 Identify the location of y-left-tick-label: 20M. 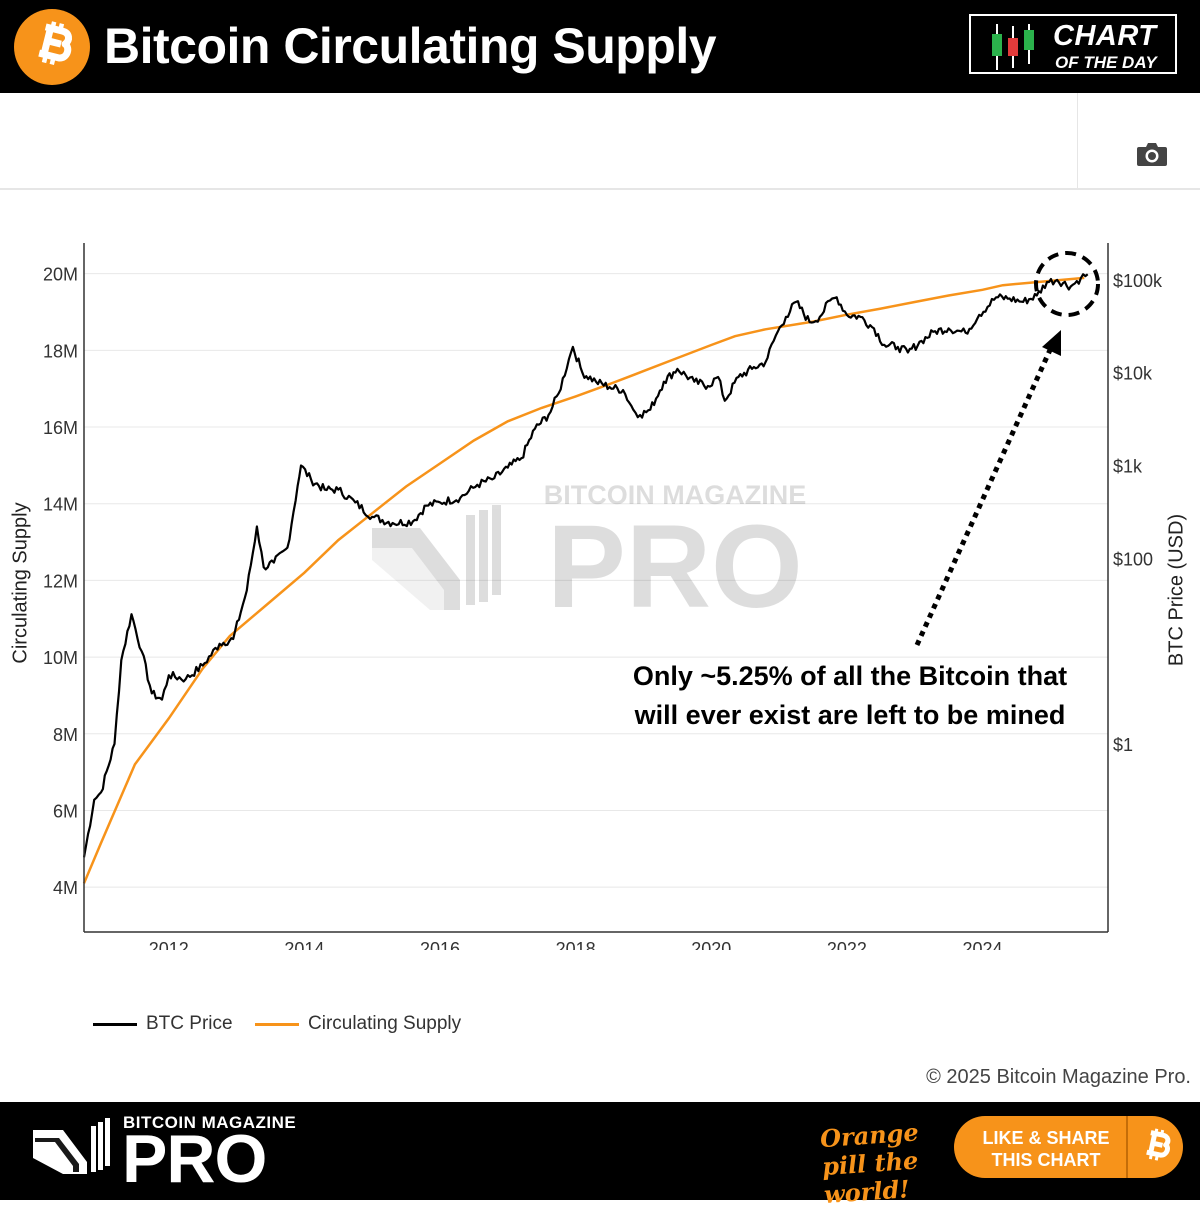
(60, 275).